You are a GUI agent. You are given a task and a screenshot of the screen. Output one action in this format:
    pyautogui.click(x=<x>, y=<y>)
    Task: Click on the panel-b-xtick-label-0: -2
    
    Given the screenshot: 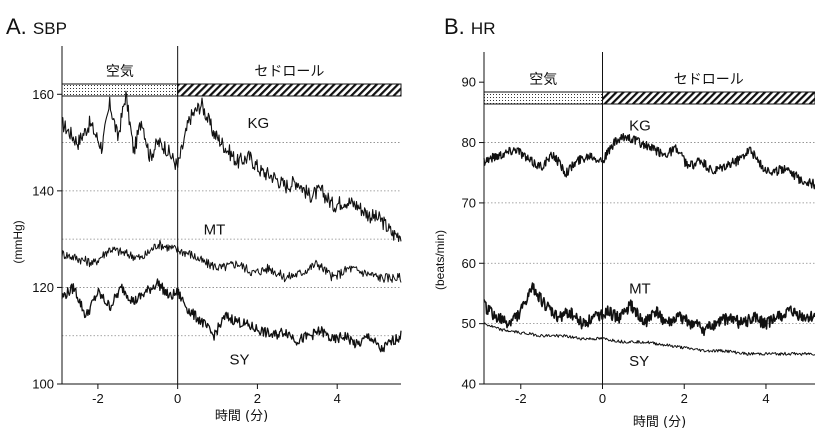 What is the action you would take?
    pyautogui.click(x=521, y=398)
    